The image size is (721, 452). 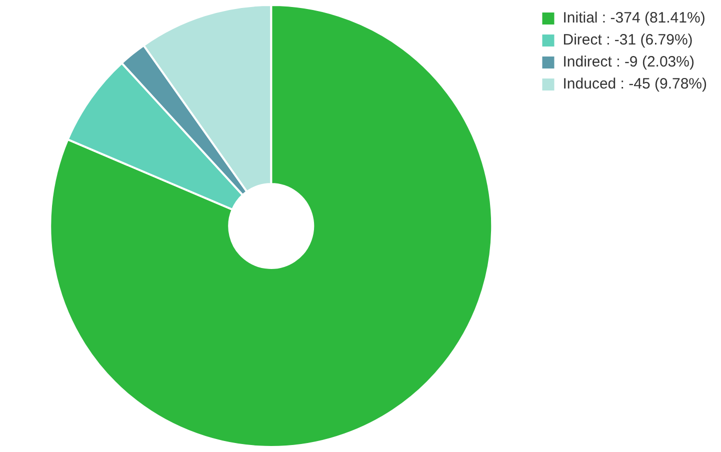 I want to click on legend-label: Initial : -374 (81.41%), so click(x=634, y=18).